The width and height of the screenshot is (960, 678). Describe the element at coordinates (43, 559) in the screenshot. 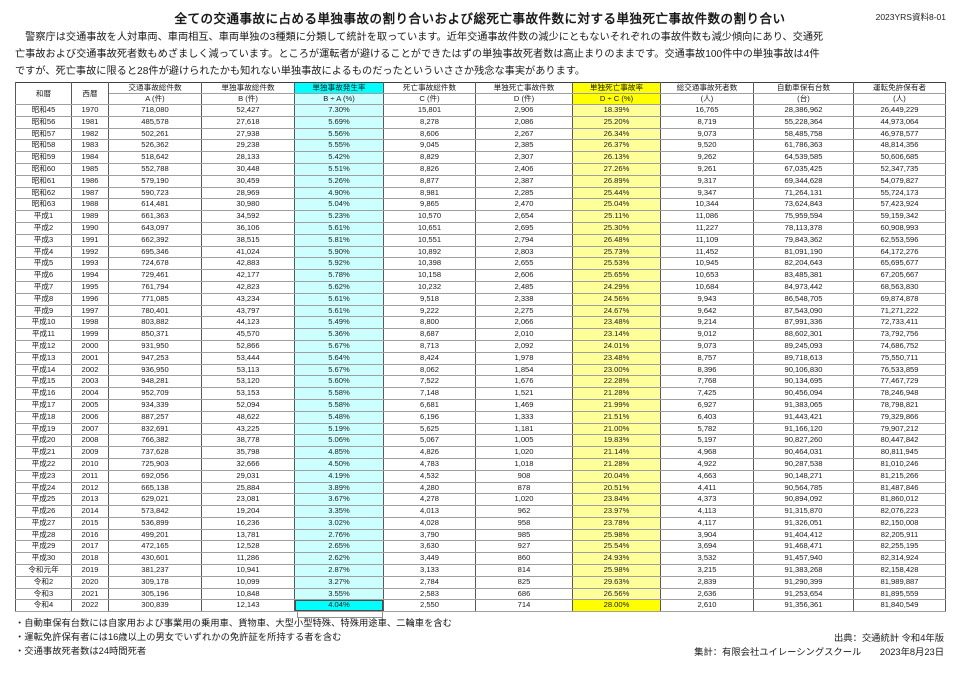

I see `cell-era: 平成30` at that location.